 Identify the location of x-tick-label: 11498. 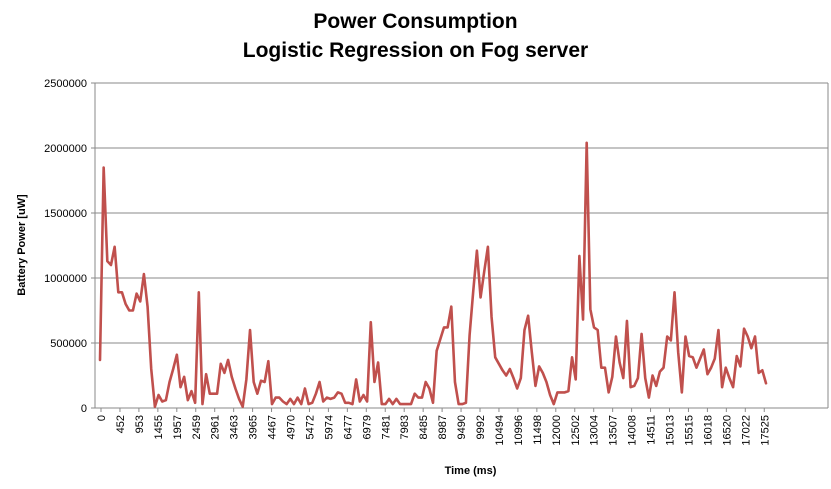
(538, 430).